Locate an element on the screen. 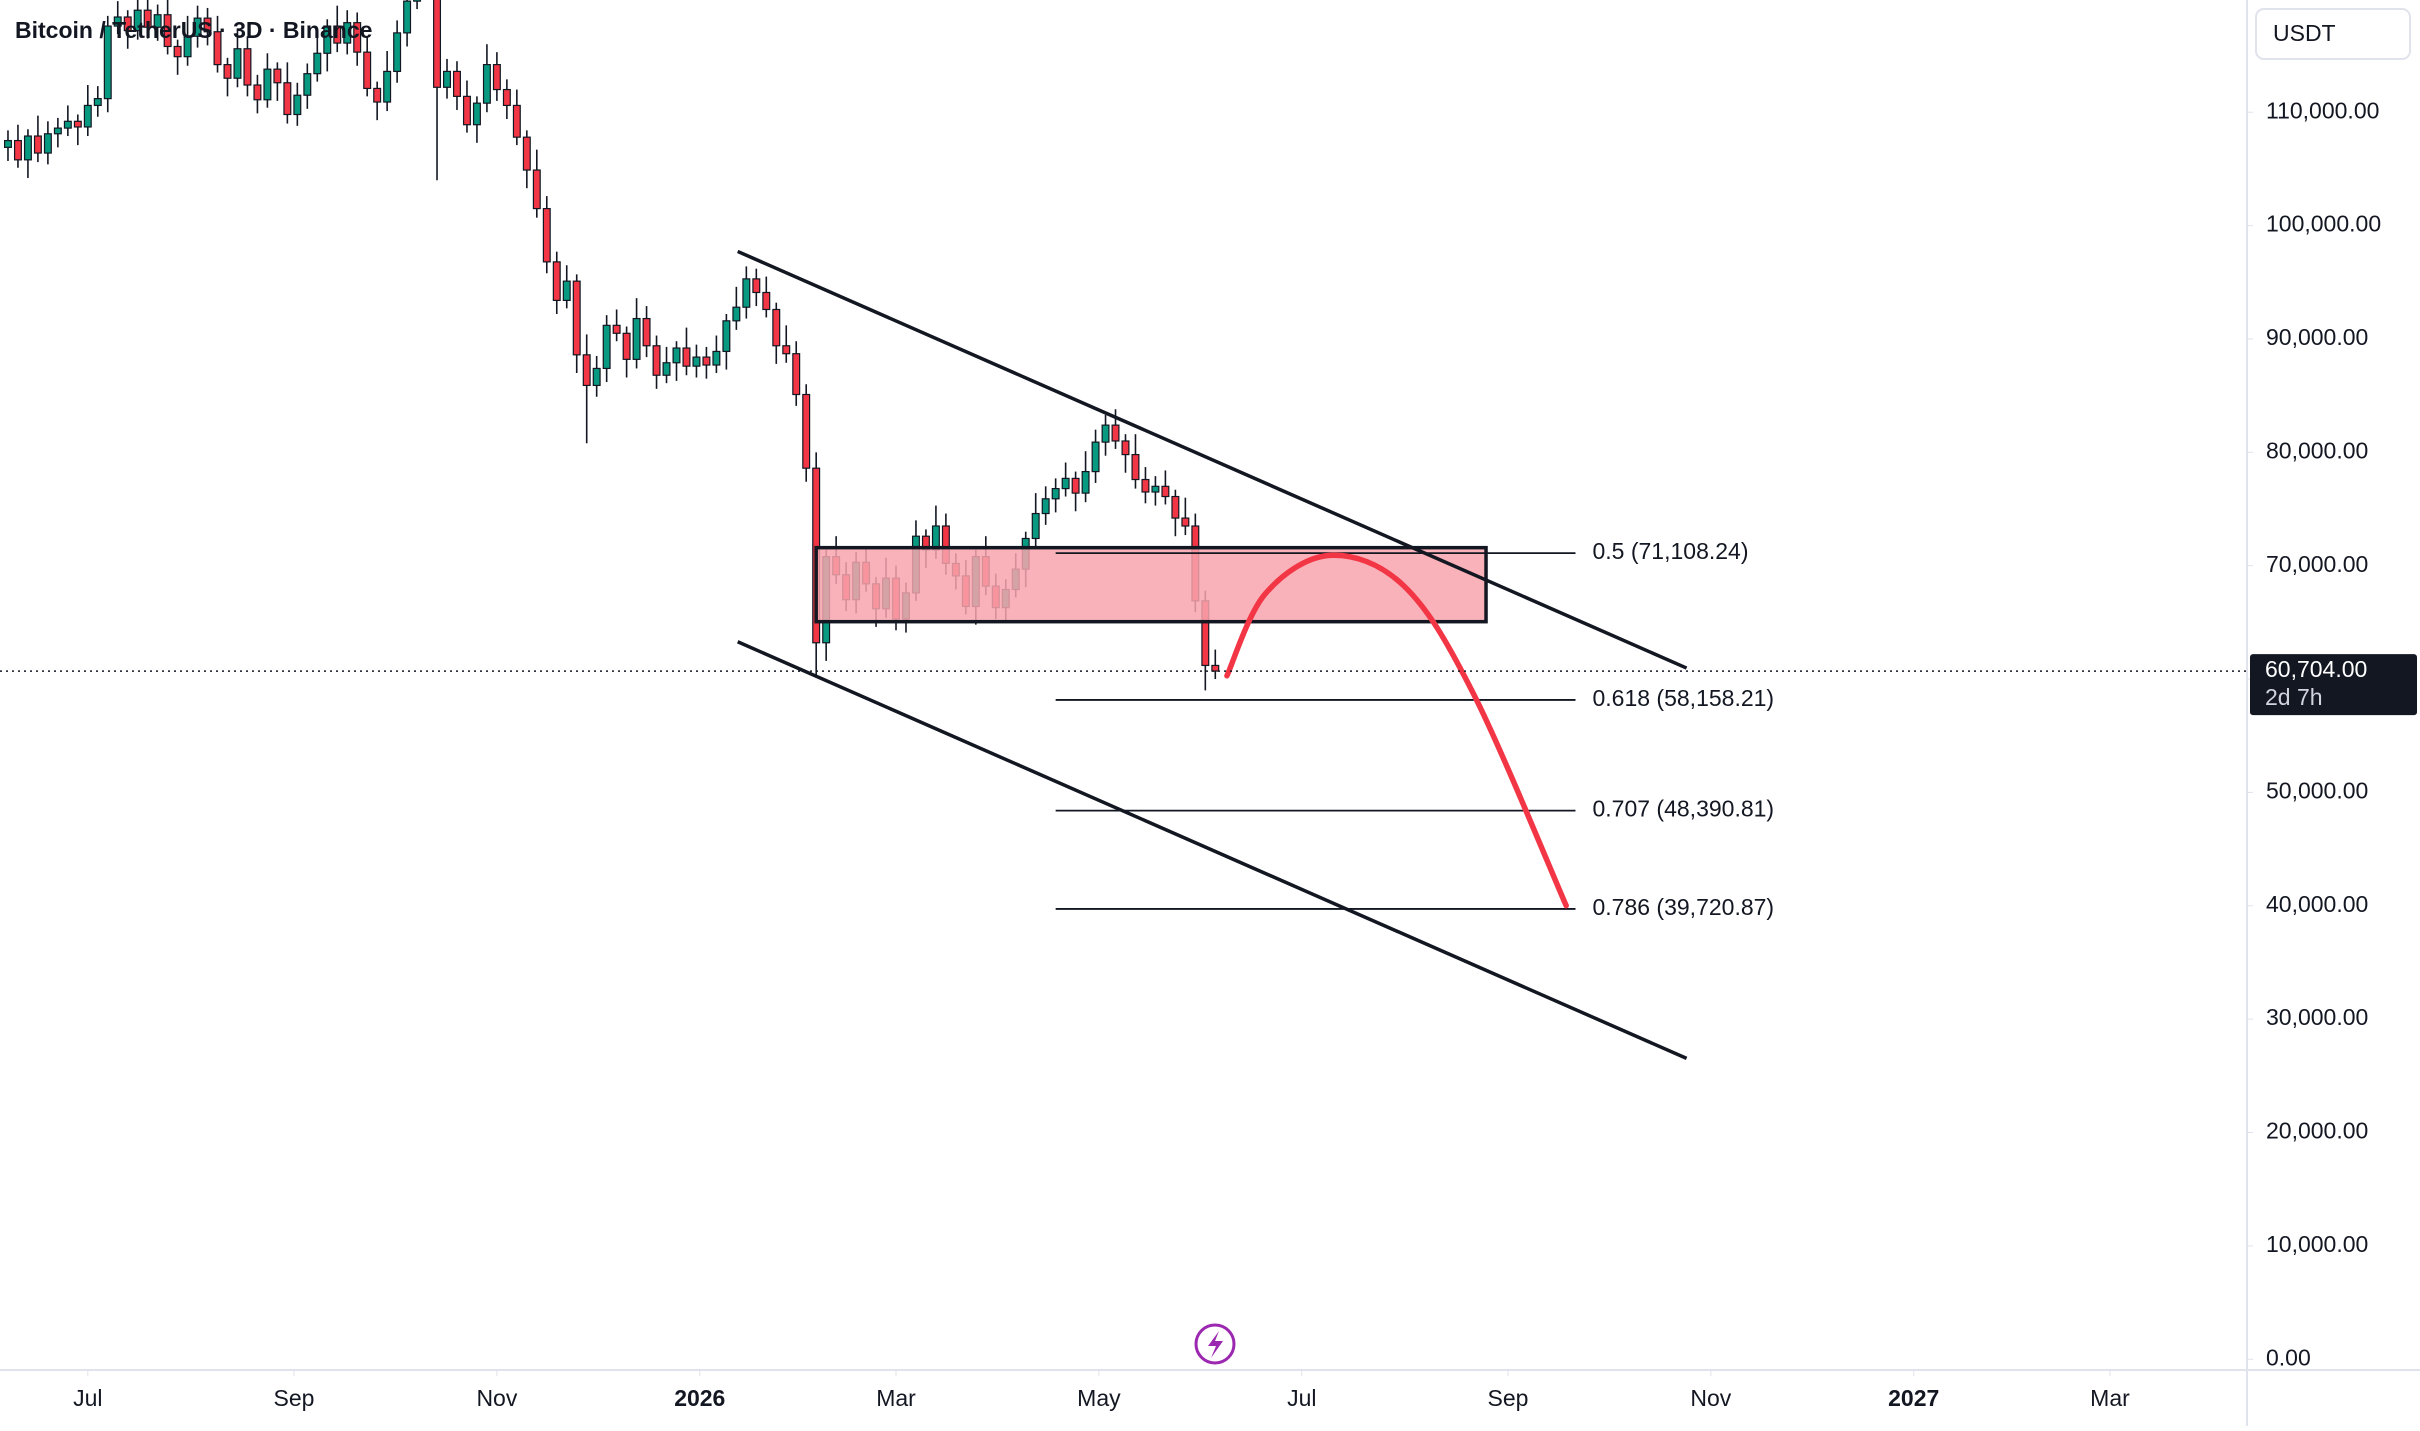  fib-label: 0.707 (48,390.81) is located at coordinates (1683, 809).